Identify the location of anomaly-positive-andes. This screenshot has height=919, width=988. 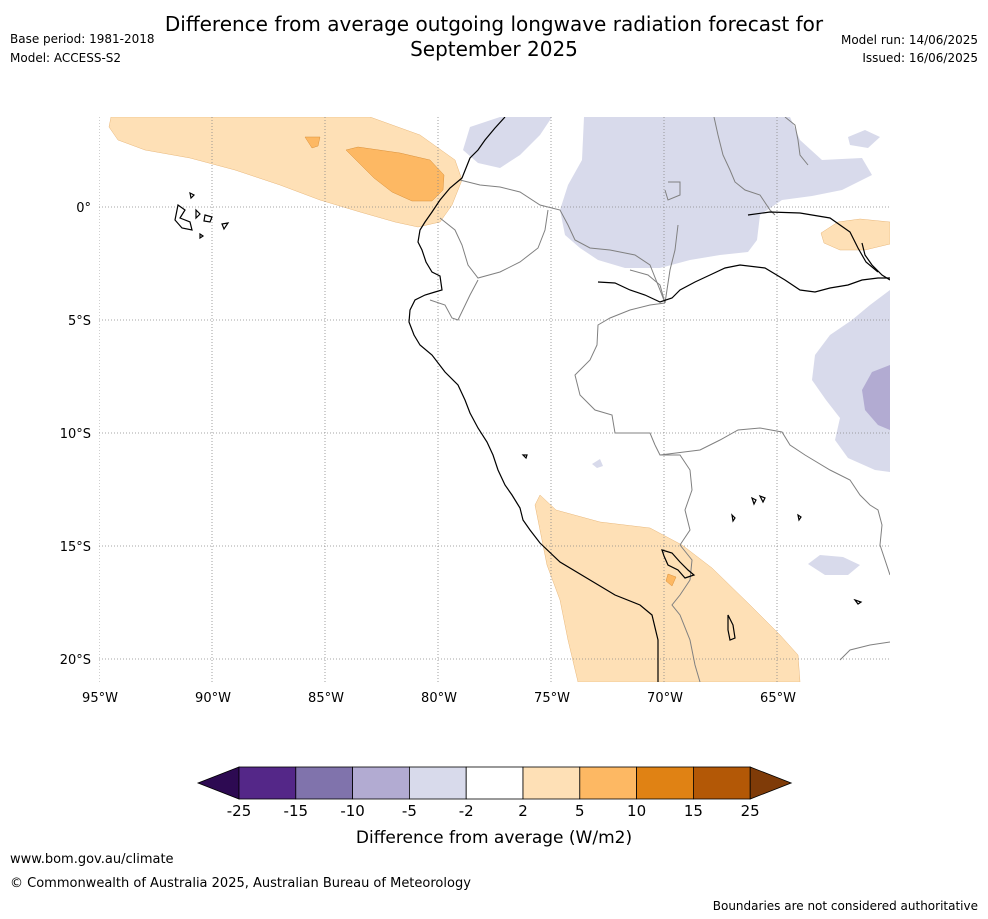
(667, 588).